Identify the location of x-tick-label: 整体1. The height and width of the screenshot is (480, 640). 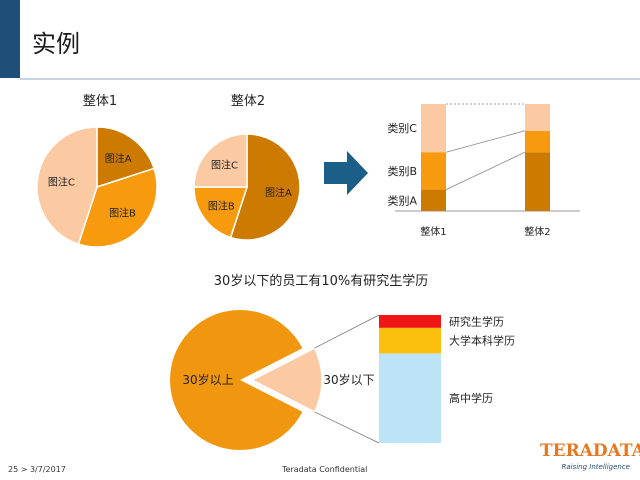
(433, 231).